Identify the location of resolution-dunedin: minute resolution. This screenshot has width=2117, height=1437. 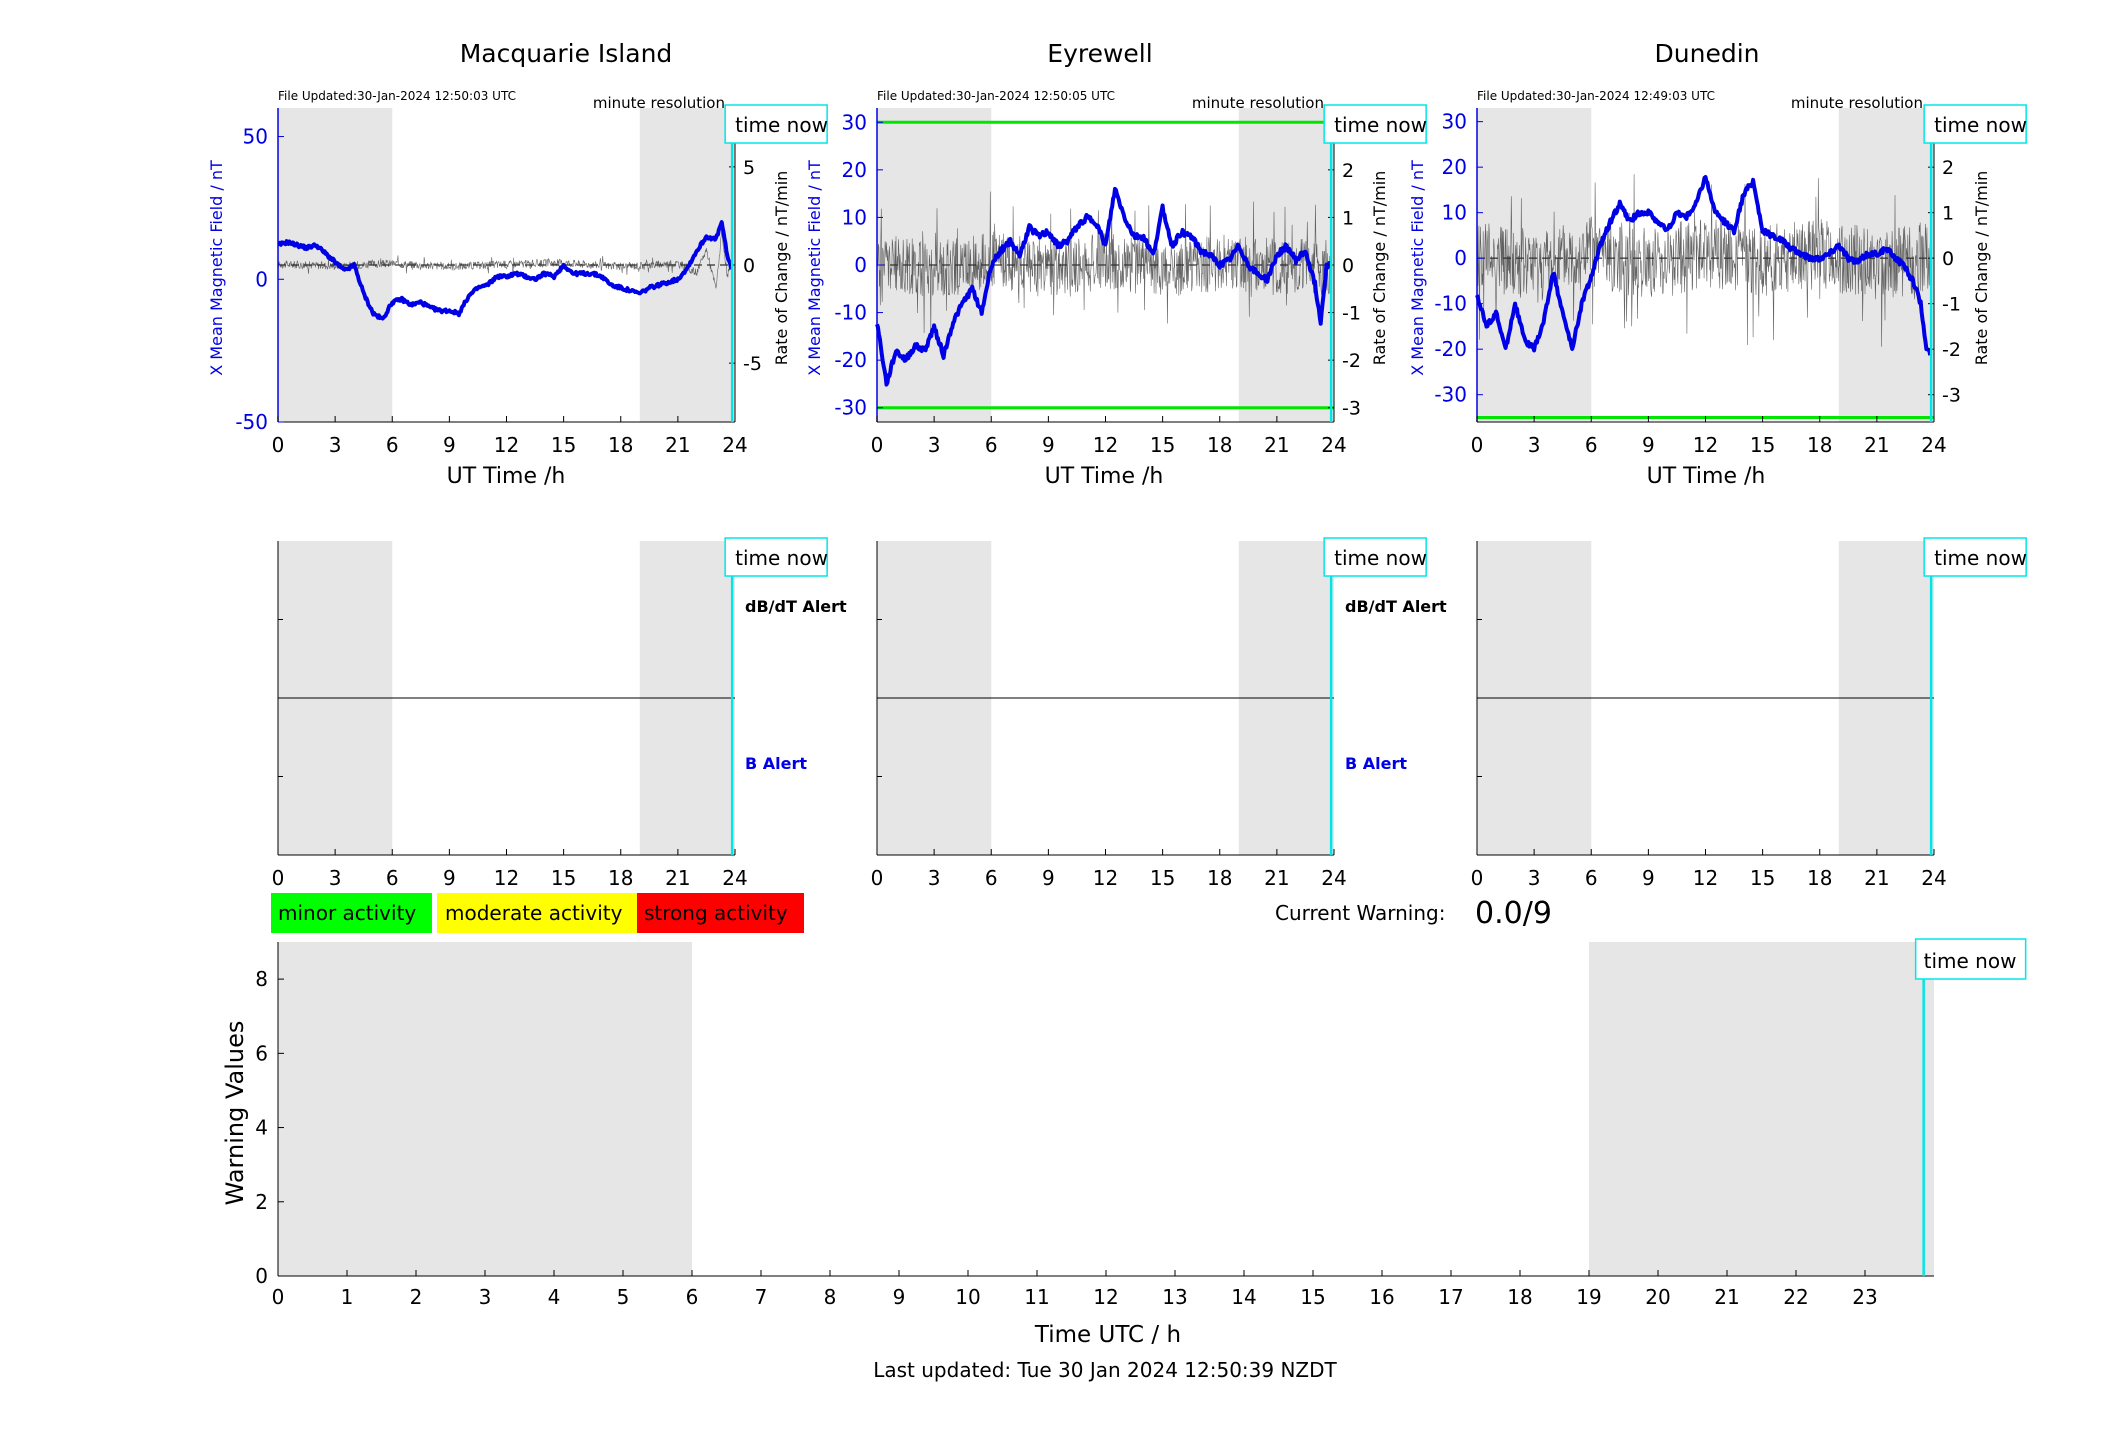
(1857, 103).